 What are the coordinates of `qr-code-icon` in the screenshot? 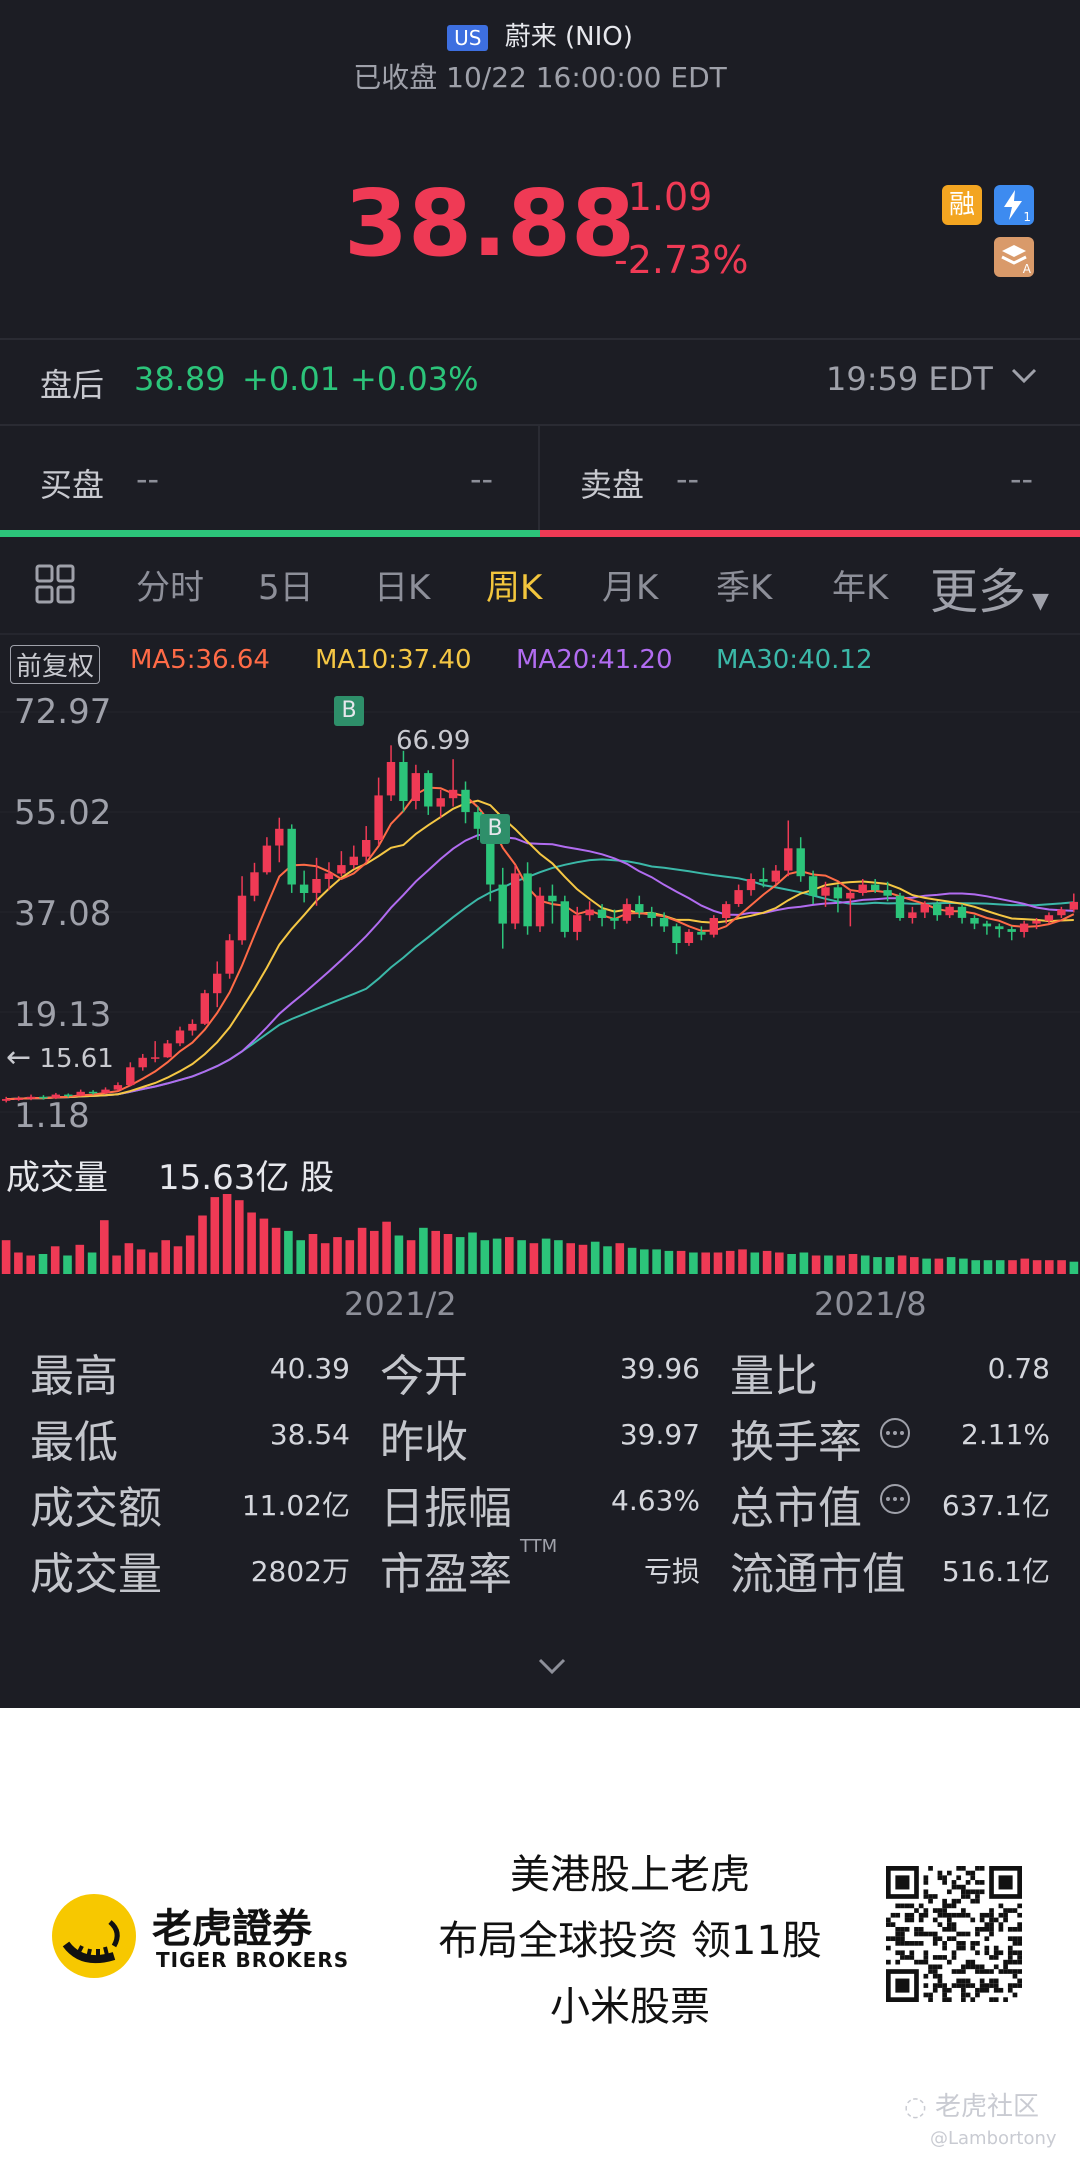 It's located at (954, 1934).